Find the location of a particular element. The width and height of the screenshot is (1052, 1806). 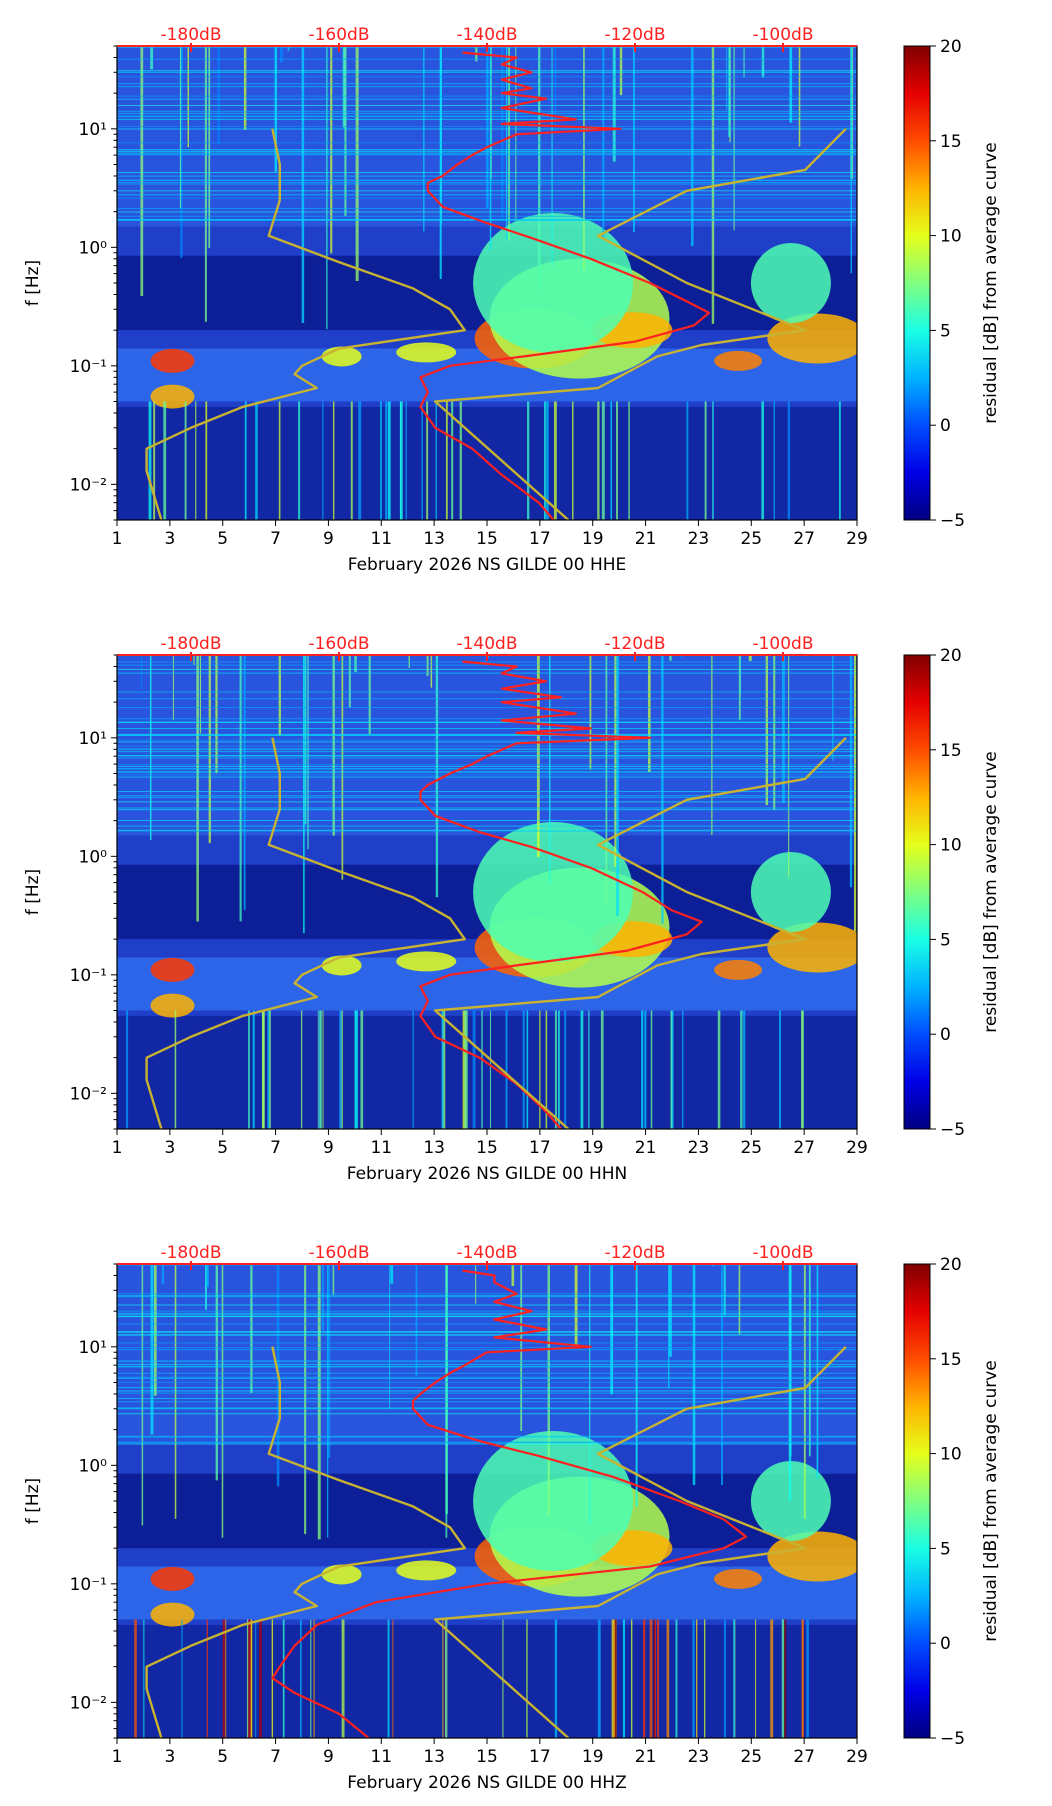

x-tick-label: 7 is located at coordinates (275, 1148).